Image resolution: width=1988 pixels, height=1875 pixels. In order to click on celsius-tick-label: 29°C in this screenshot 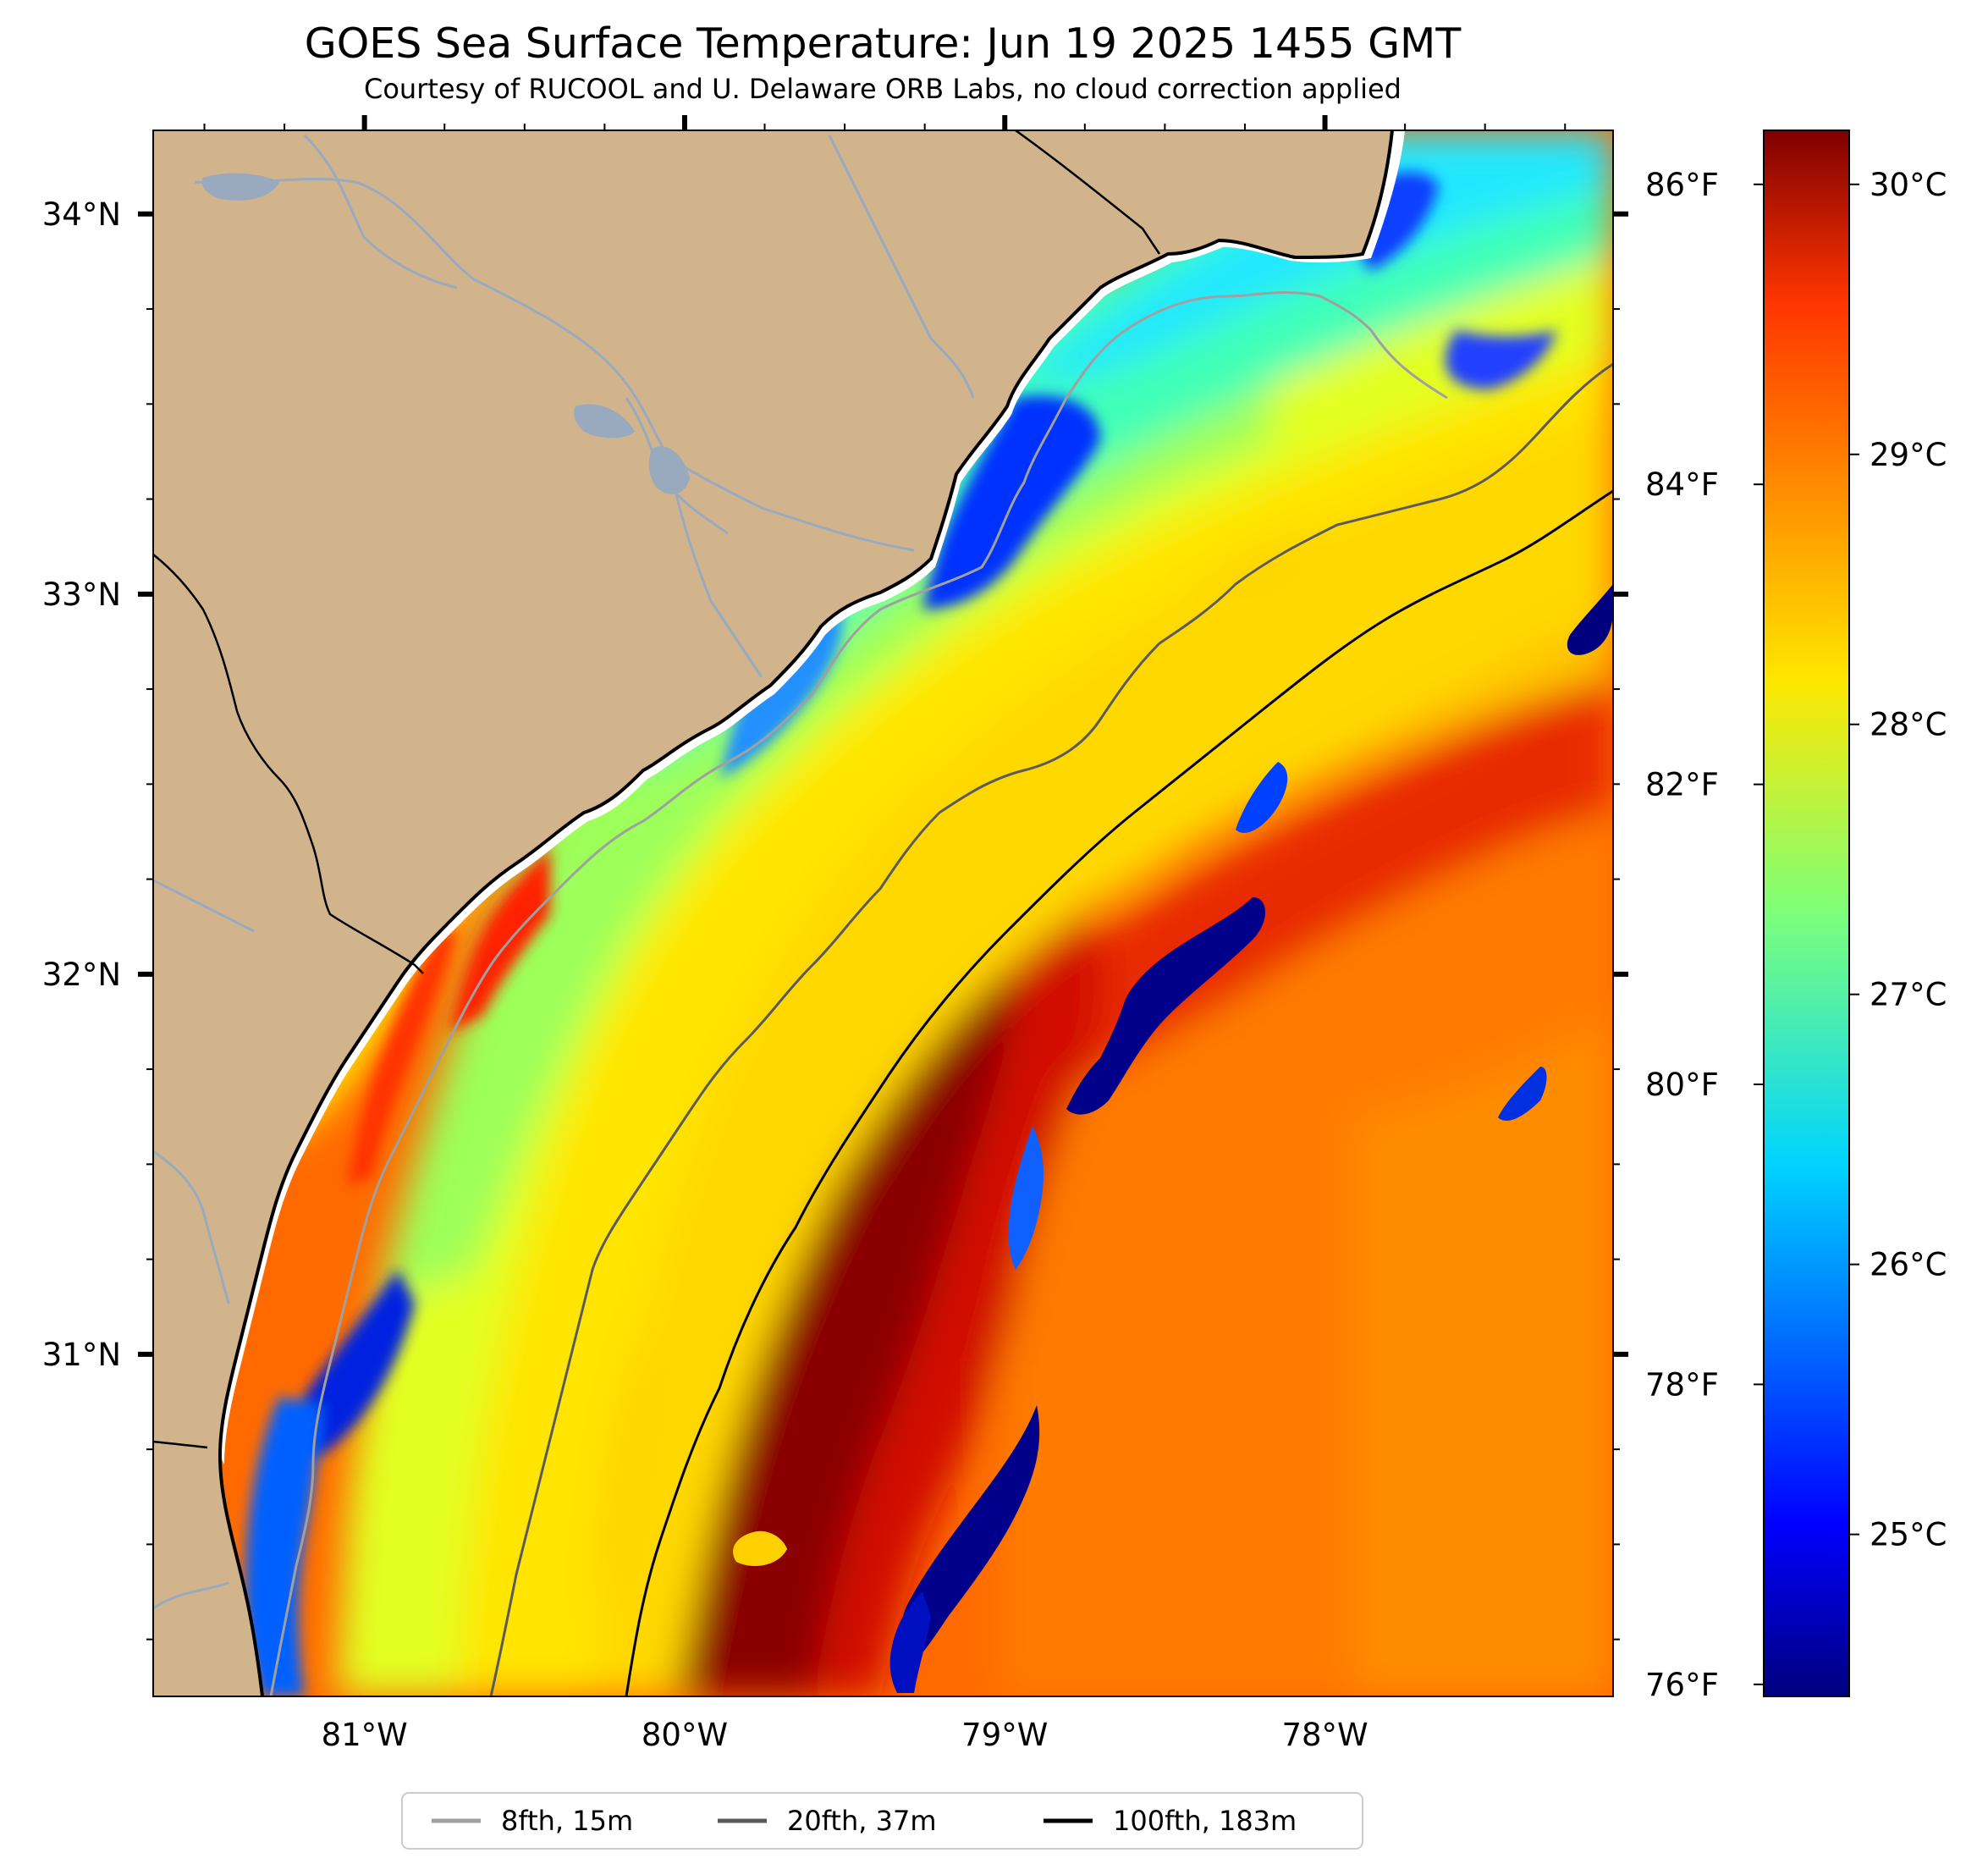, I will do `click(1908, 455)`.